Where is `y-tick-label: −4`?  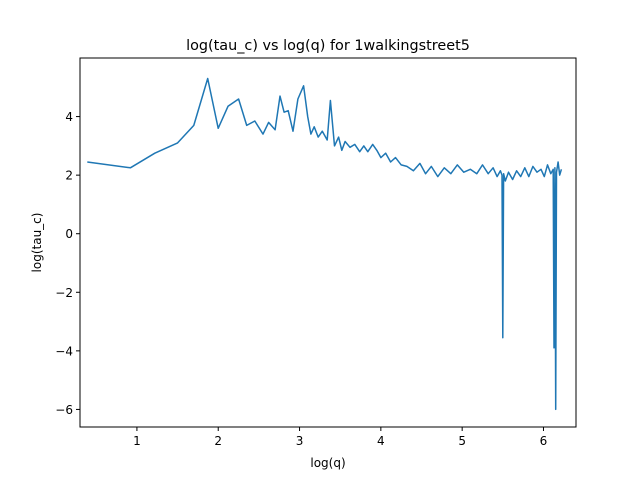
y-tick-label: −4 is located at coordinates (64, 351).